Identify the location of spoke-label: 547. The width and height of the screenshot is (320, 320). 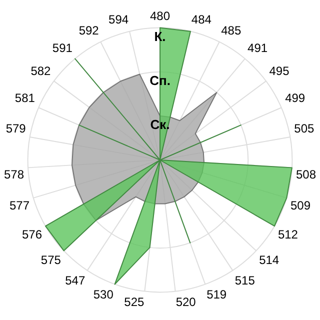
(75, 280).